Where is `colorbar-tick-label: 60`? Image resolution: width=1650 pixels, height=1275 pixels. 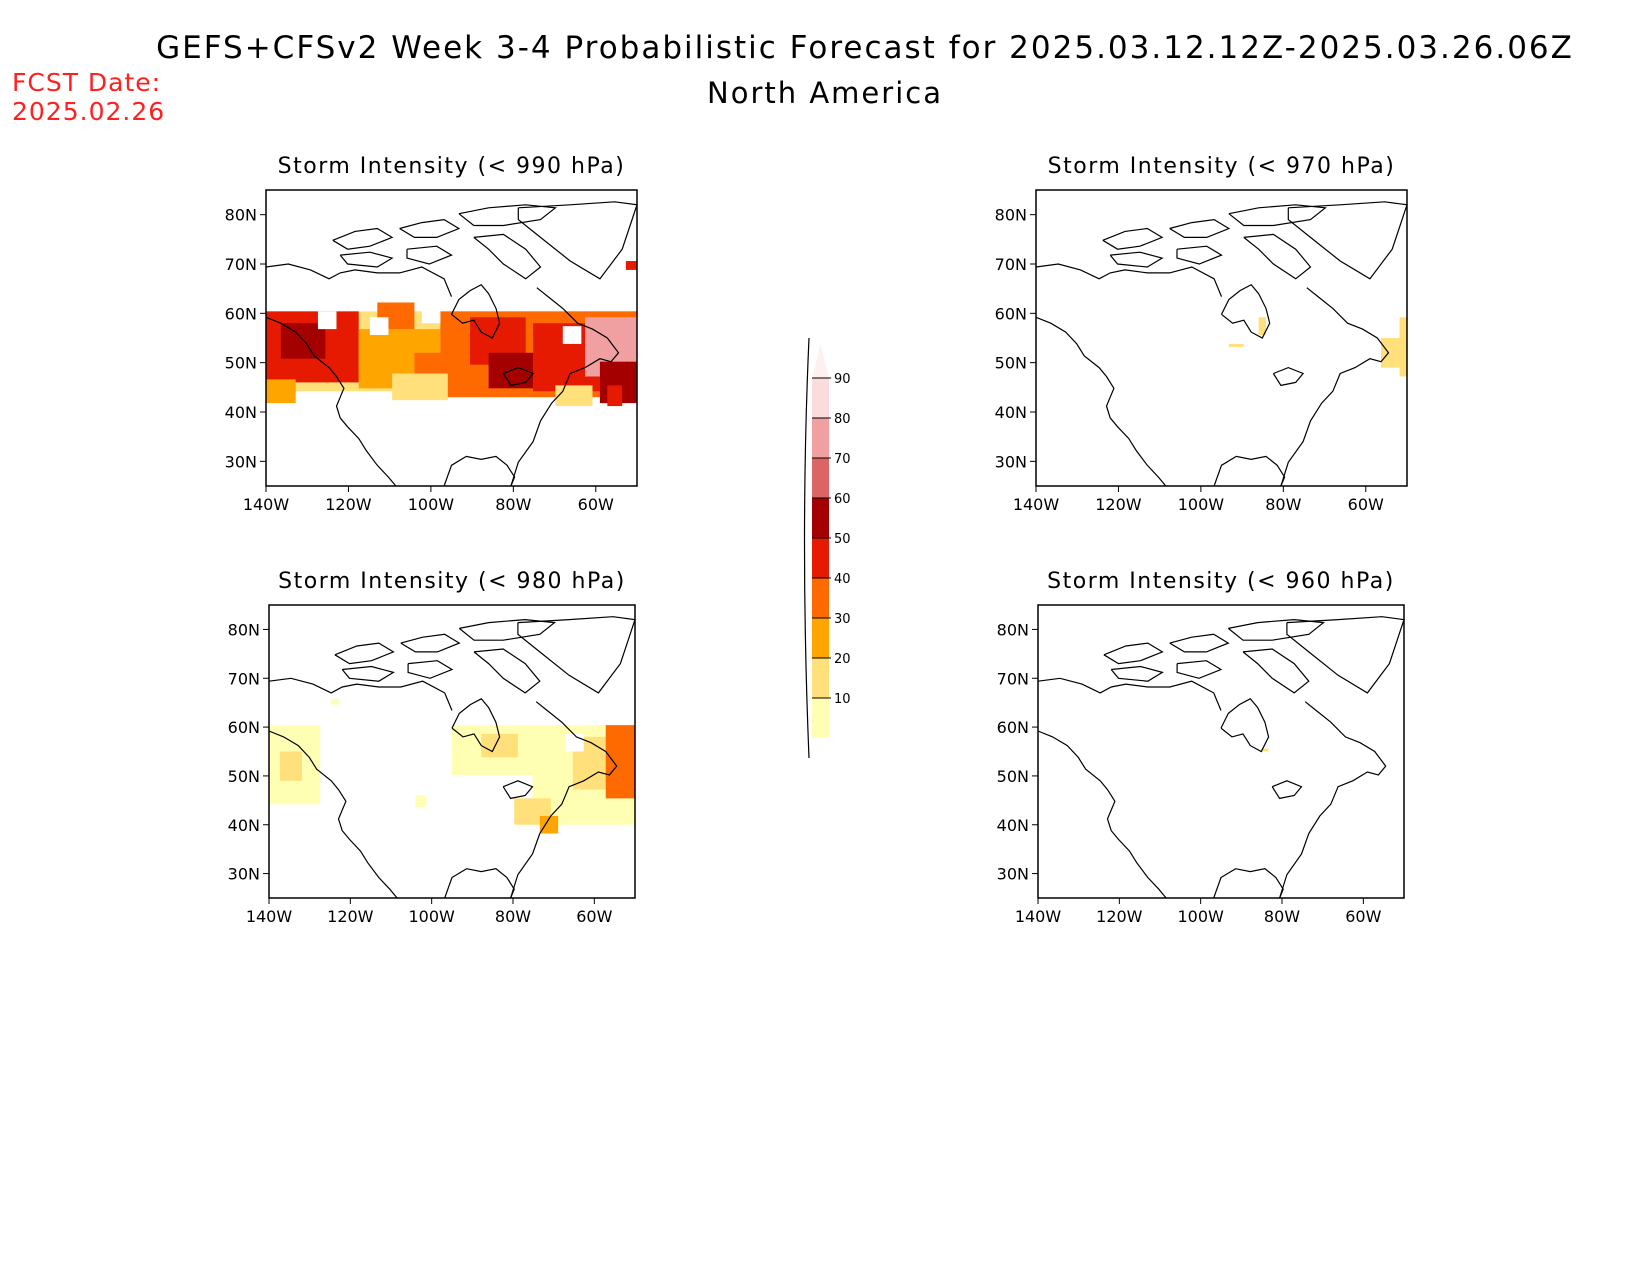
colorbar-tick-label: 60 is located at coordinates (842, 499).